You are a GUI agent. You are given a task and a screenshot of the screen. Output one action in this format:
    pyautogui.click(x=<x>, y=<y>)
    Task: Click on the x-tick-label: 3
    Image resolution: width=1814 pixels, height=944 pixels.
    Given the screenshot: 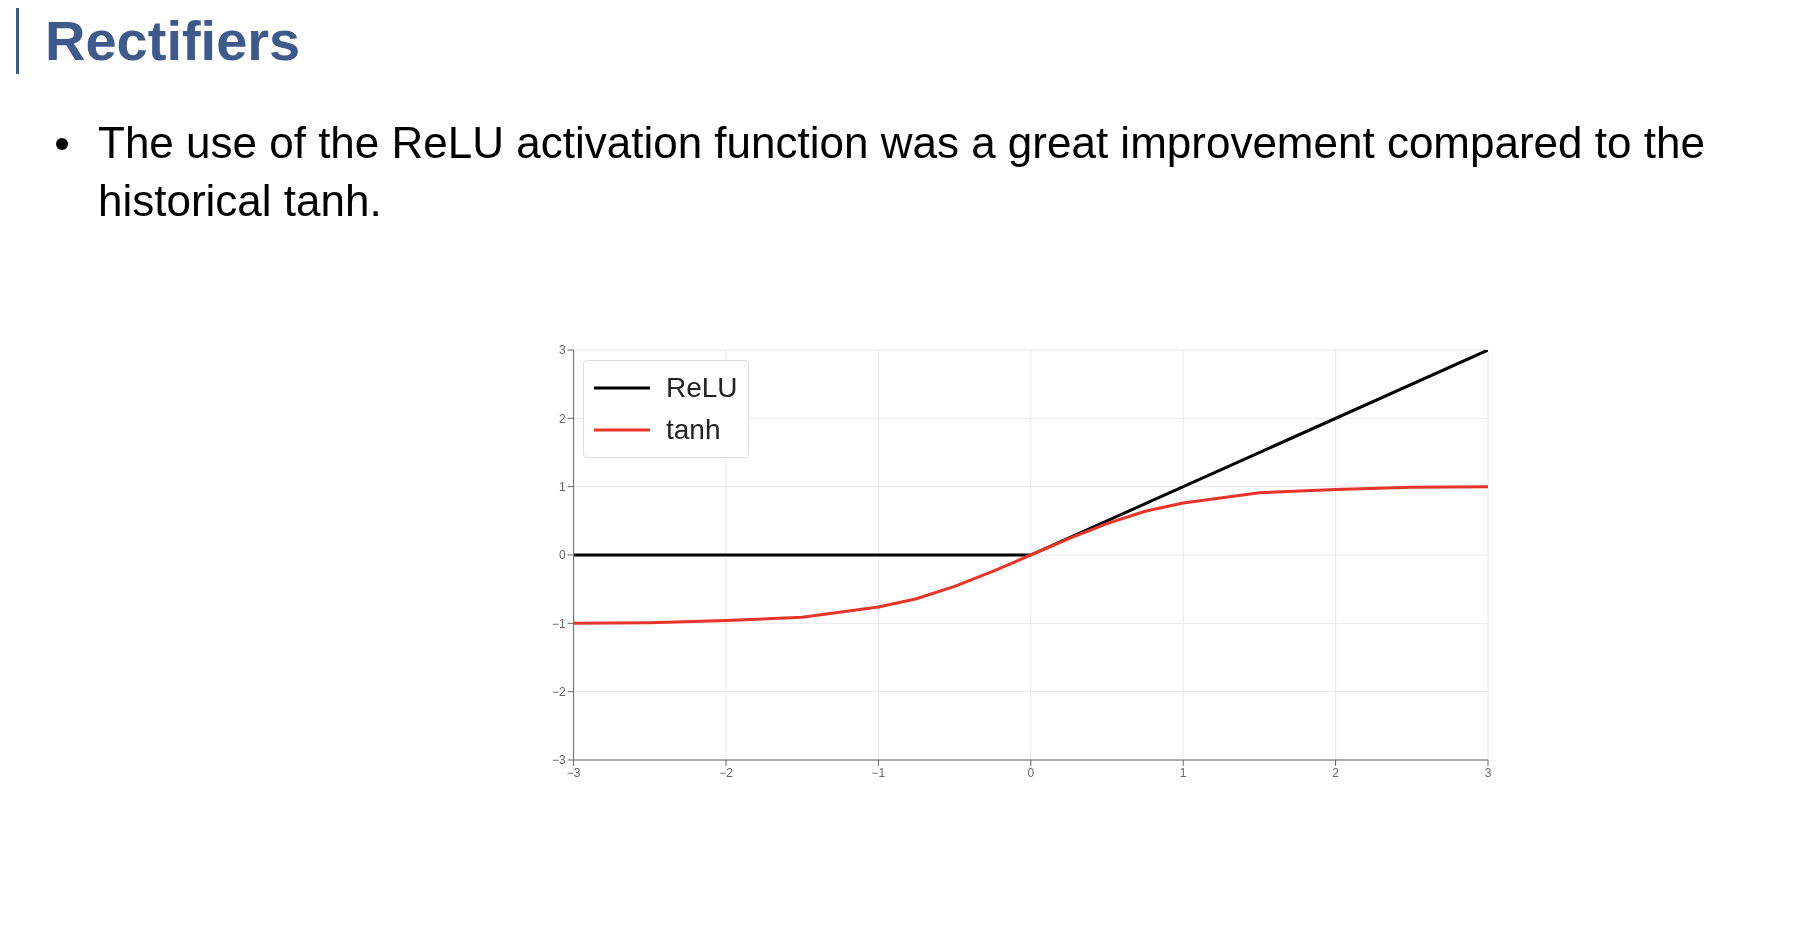 What is the action you would take?
    pyautogui.click(x=1488, y=772)
    